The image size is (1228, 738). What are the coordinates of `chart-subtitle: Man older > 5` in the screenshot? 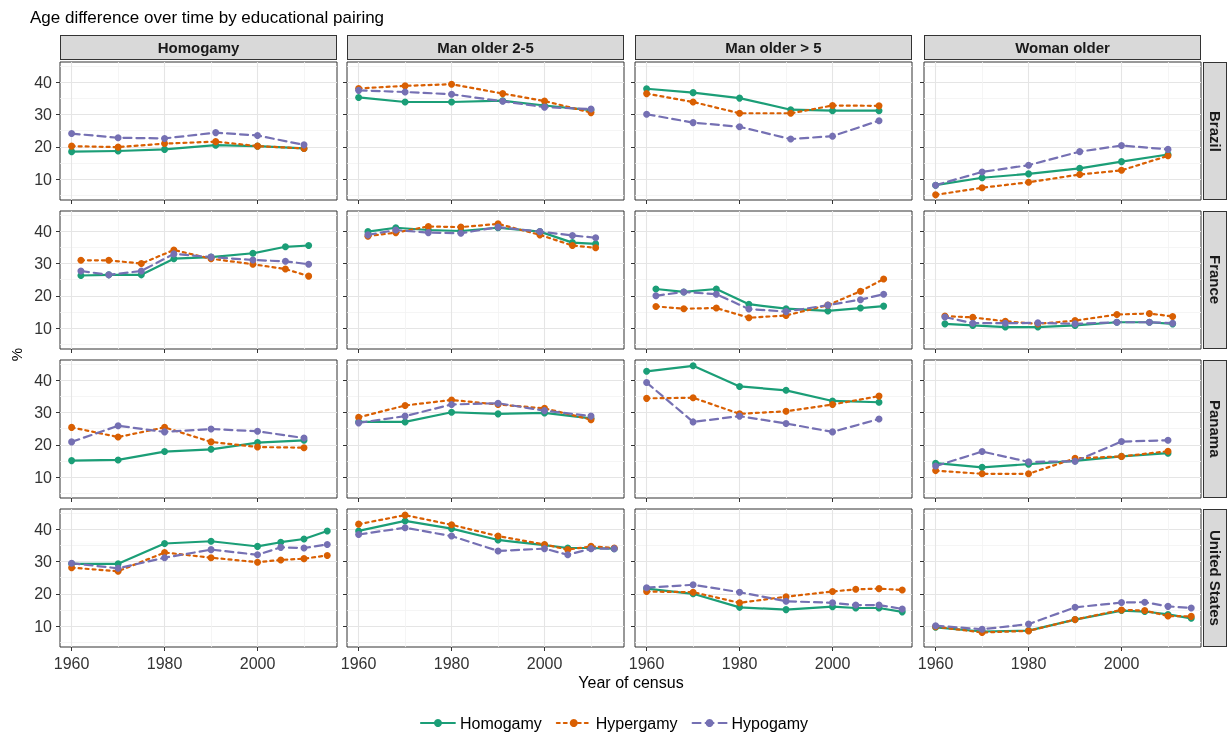 It's located at (773, 47).